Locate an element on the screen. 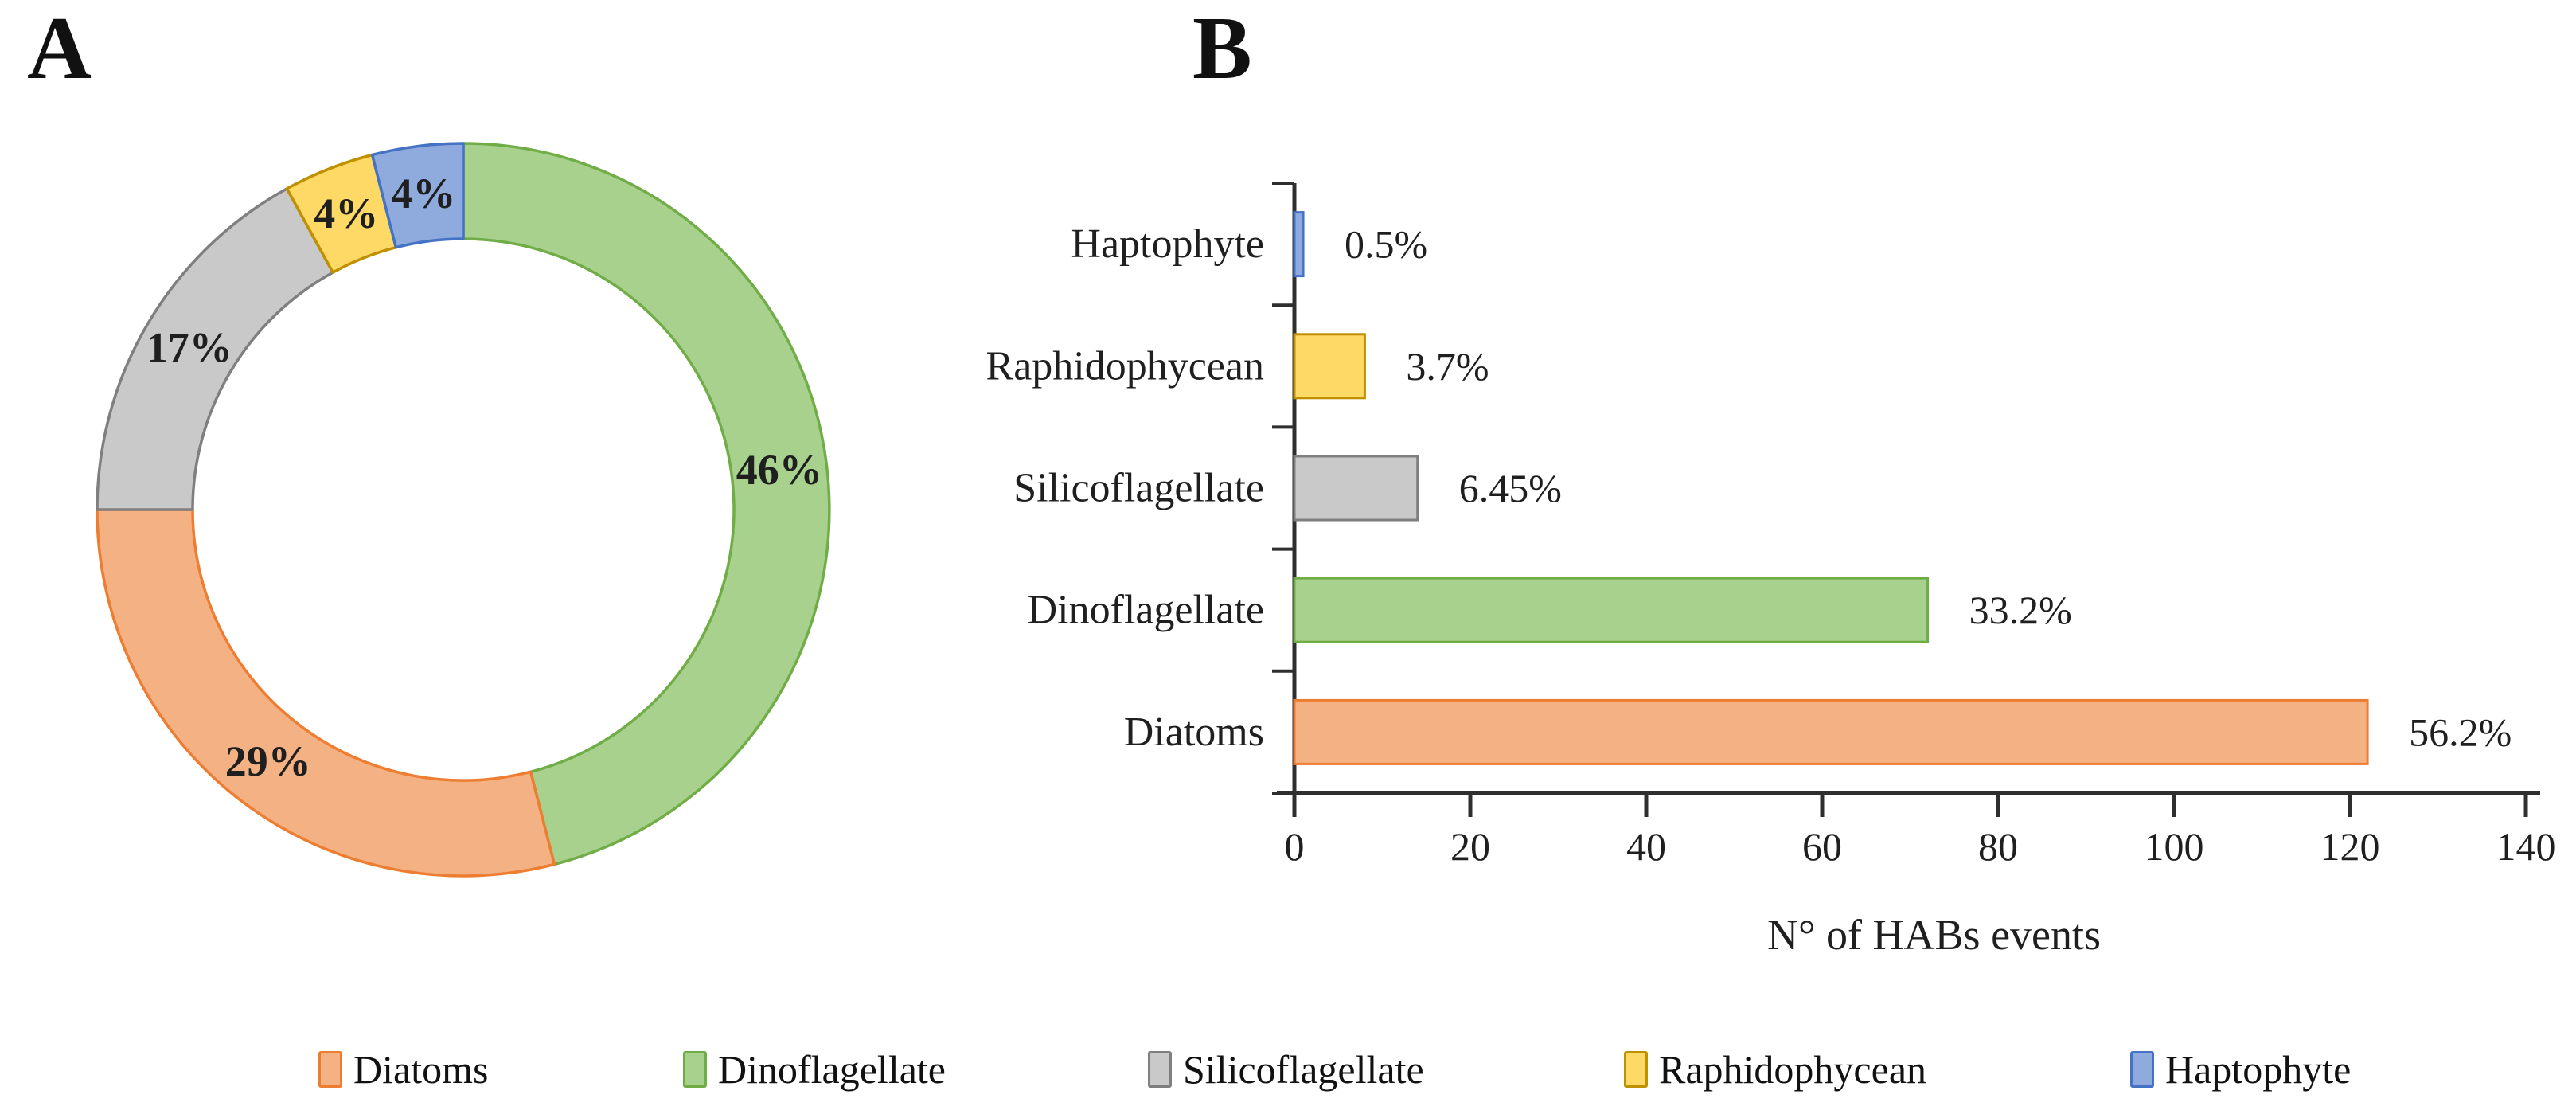 The width and height of the screenshot is (2576, 1118). x-axis-title: N° of HABs events is located at coordinates (1934, 935).